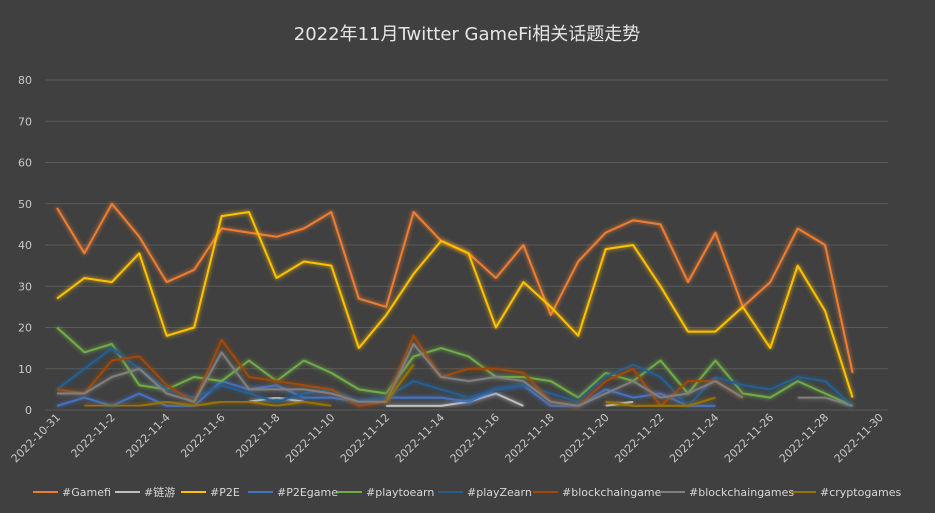 Image resolution: width=935 pixels, height=513 pixels. Describe the element at coordinates (25, 204) in the screenshot. I see `y-tick-label: 50` at that location.